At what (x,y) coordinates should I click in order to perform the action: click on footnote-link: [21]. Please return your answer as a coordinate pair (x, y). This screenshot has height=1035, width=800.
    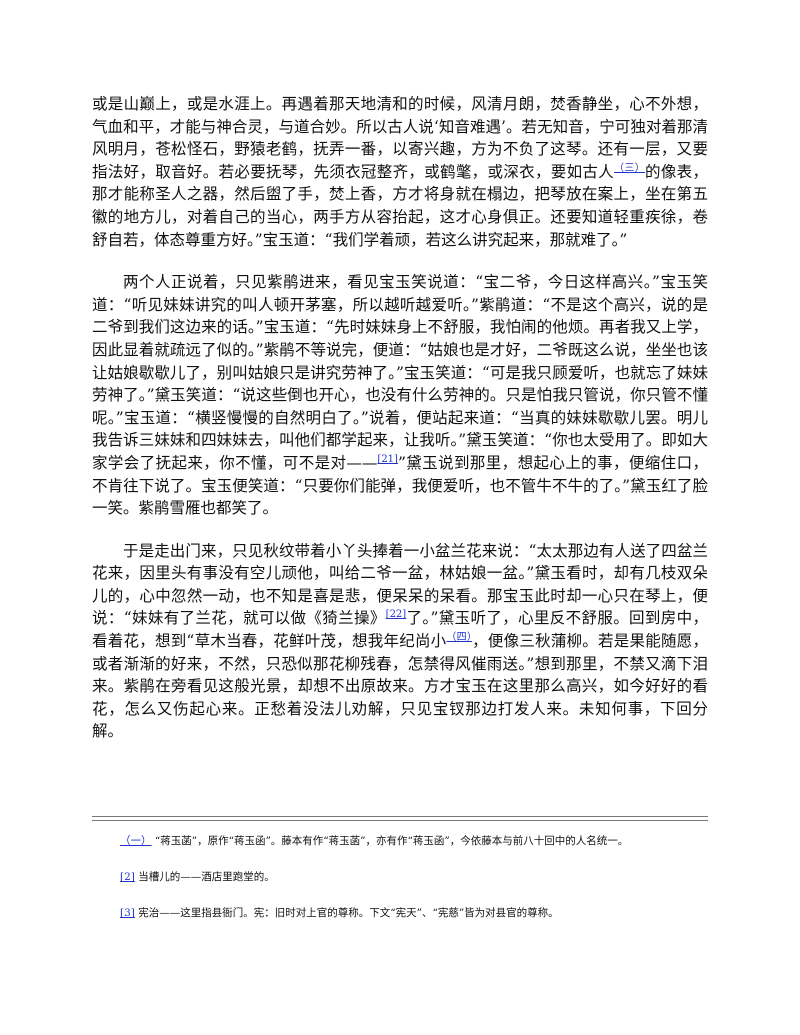
    Looking at the image, I should click on (387, 459).